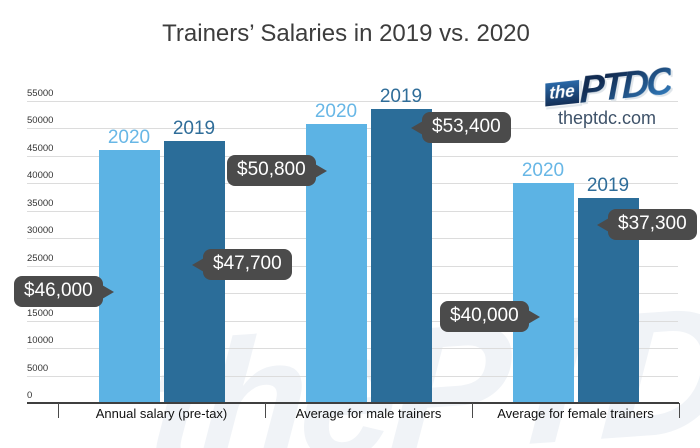 This screenshot has width=700, height=448. I want to click on y-axis-tick-label: 50000, so click(40, 120).